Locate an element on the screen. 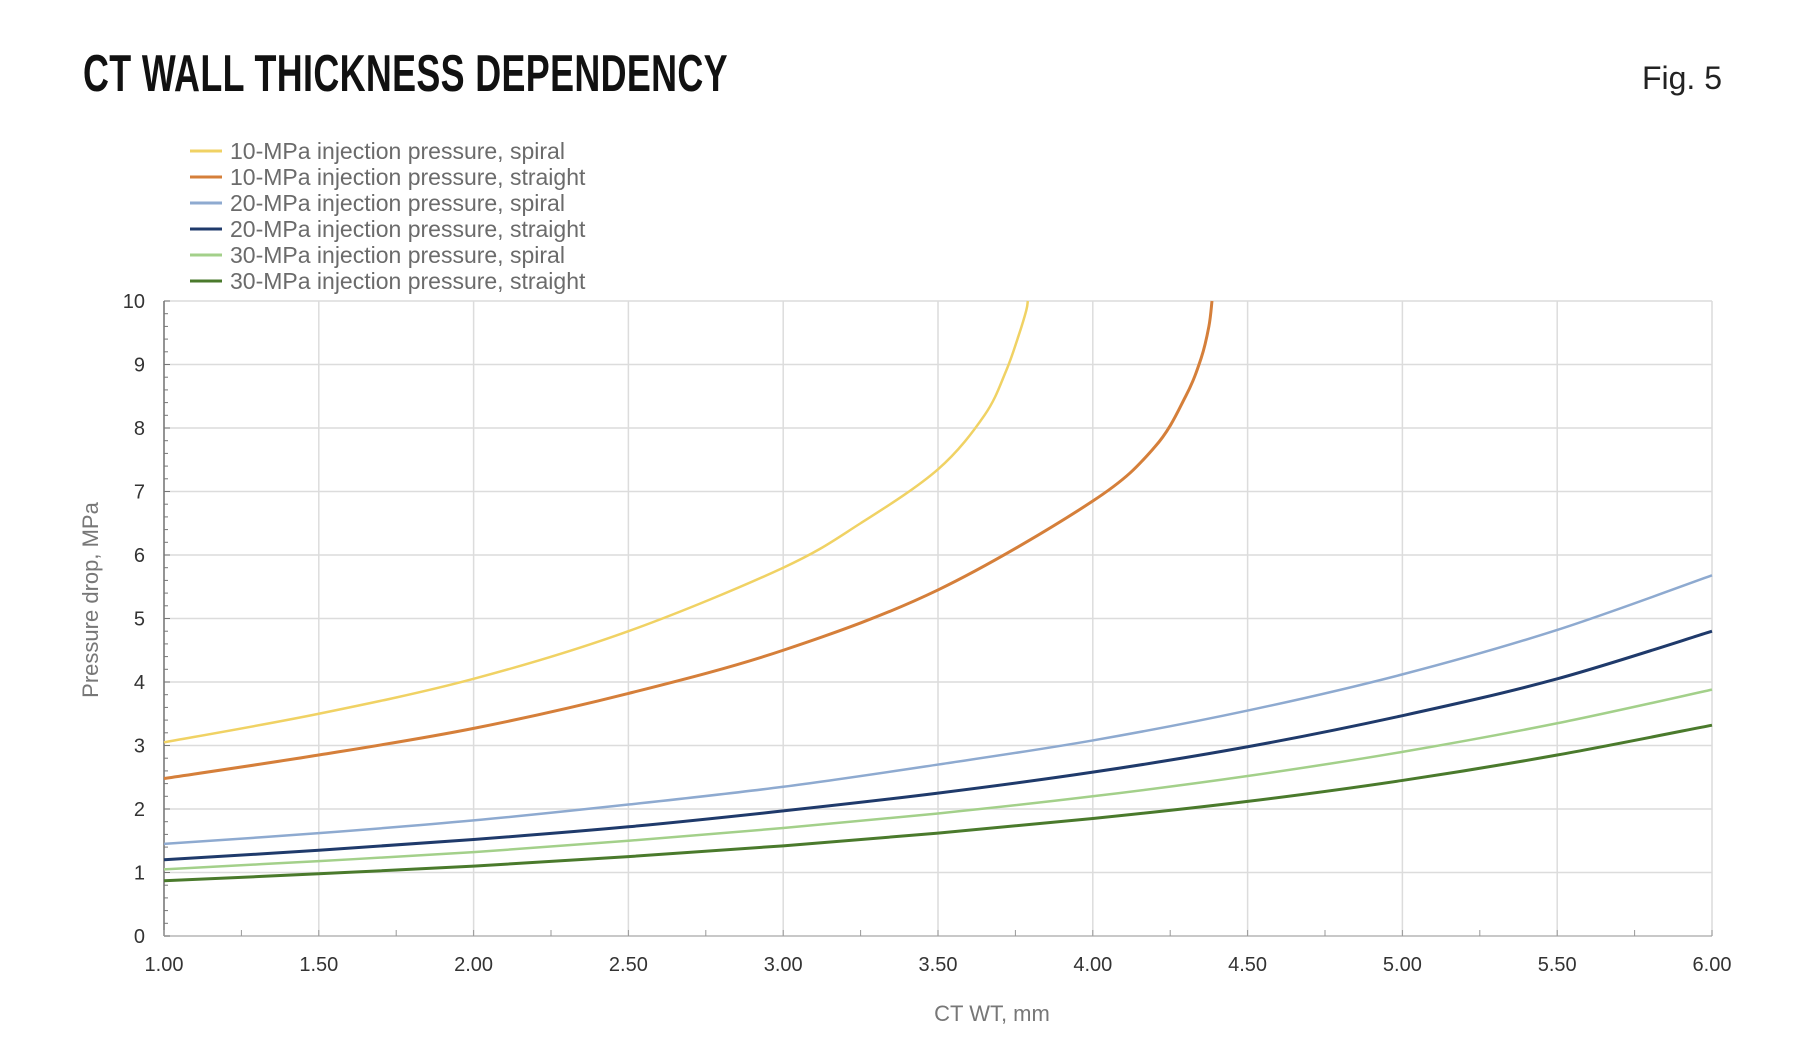 This screenshot has height=1039, width=1800. x-axis-title: CT WT, mm is located at coordinates (992, 1013).